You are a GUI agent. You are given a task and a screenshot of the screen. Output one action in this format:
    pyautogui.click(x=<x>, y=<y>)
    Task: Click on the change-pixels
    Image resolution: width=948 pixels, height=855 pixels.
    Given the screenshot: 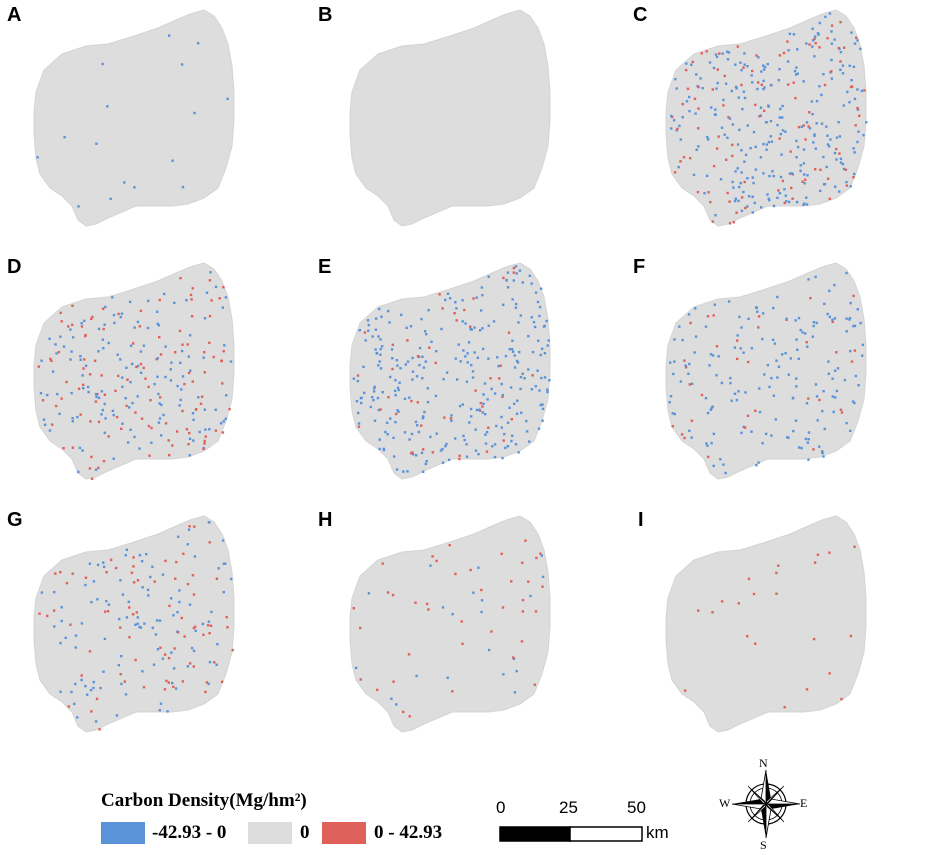 What is the action you would take?
    pyautogui.click(x=769, y=118)
    